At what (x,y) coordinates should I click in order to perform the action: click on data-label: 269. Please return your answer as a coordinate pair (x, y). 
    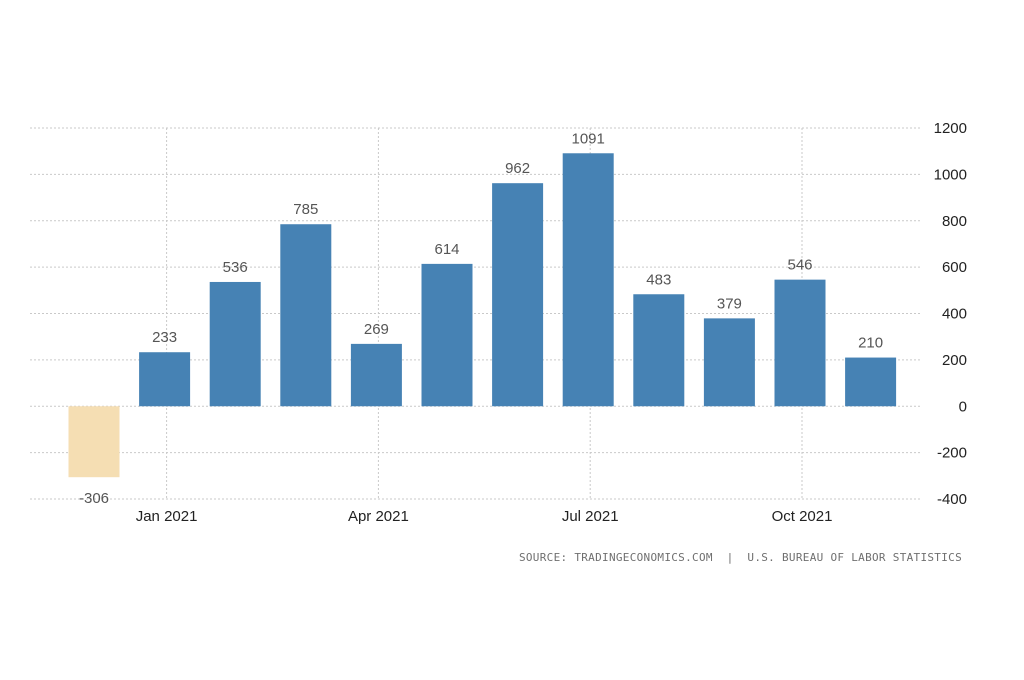
    Looking at the image, I should click on (376, 329).